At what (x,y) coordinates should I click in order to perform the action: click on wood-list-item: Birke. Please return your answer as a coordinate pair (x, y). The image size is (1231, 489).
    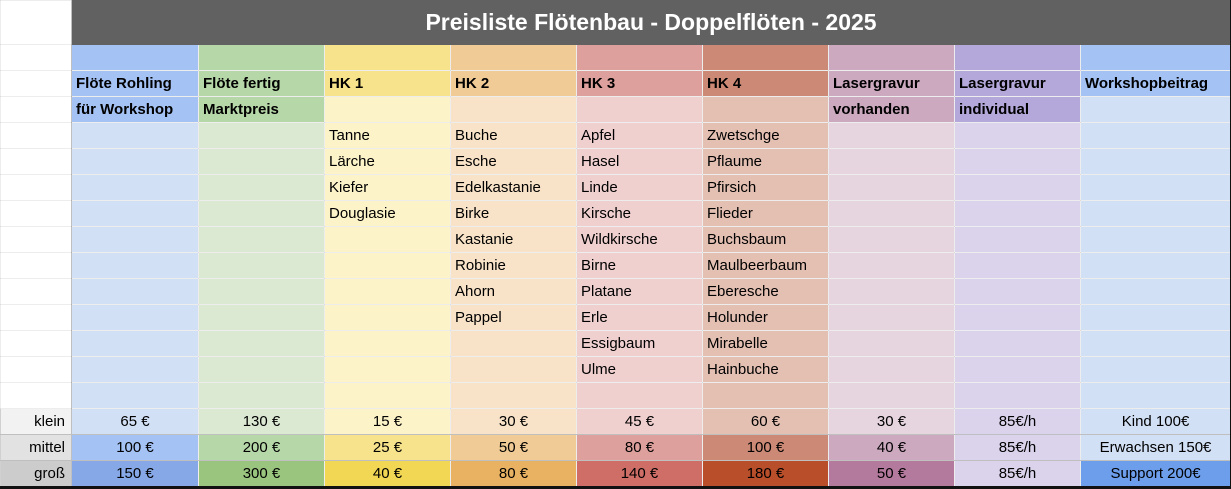
    Looking at the image, I should click on (514, 214).